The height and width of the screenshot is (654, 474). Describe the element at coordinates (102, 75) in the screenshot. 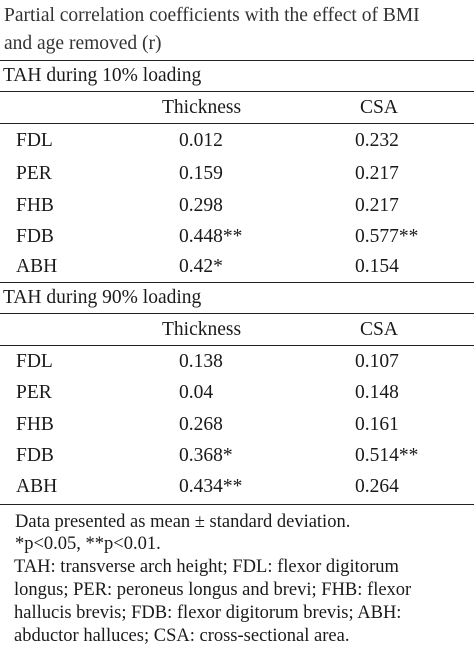

I see `section-label-10: TAH during 10% loading` at that location.